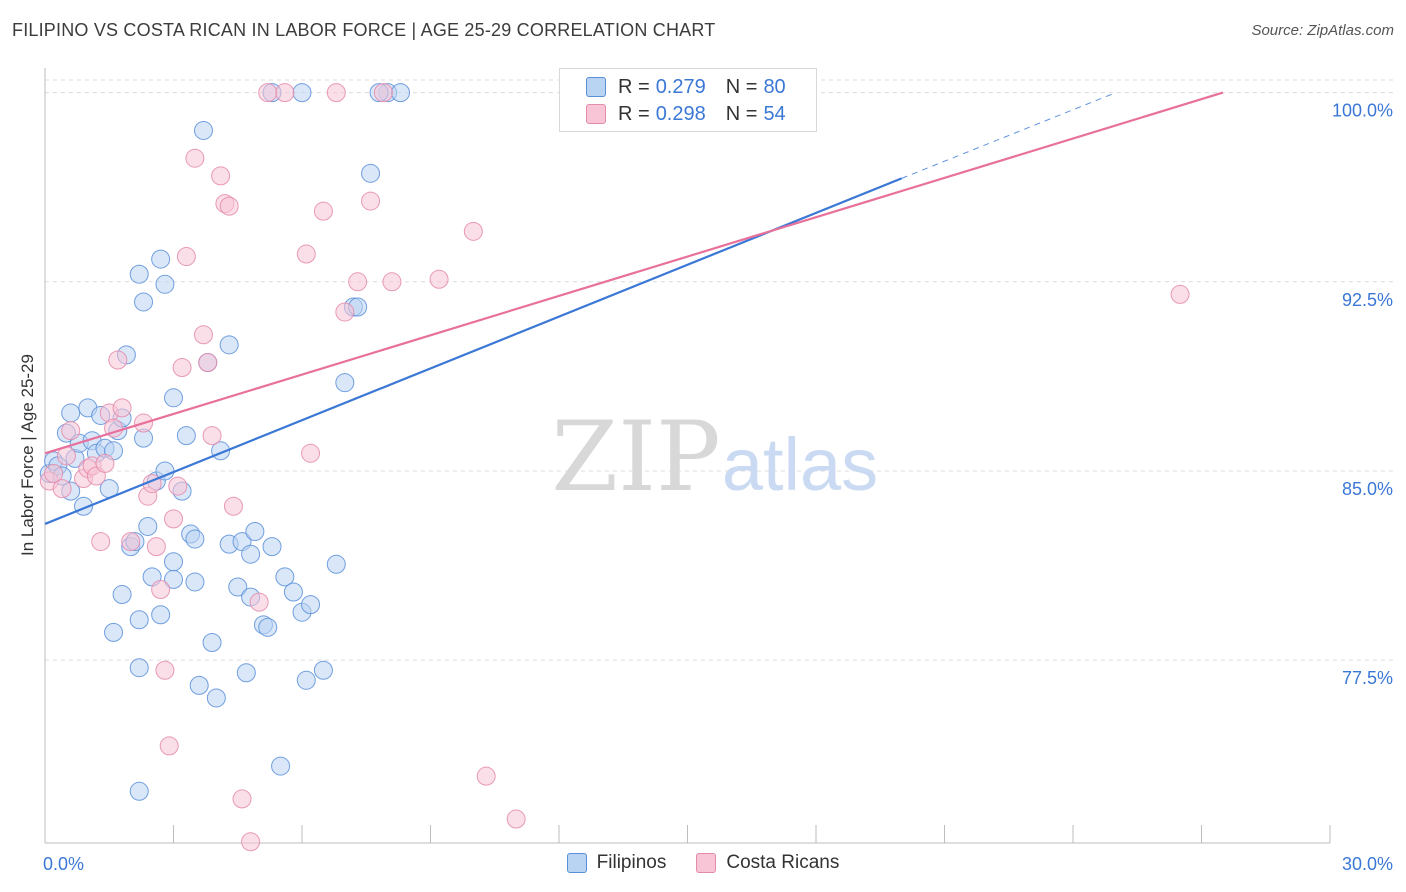  What do you see at coordinates (783, 862) in the screenshot?
I see `legend-label-costa-ricans: Costa Ricans` at bounding box center [783, 862].